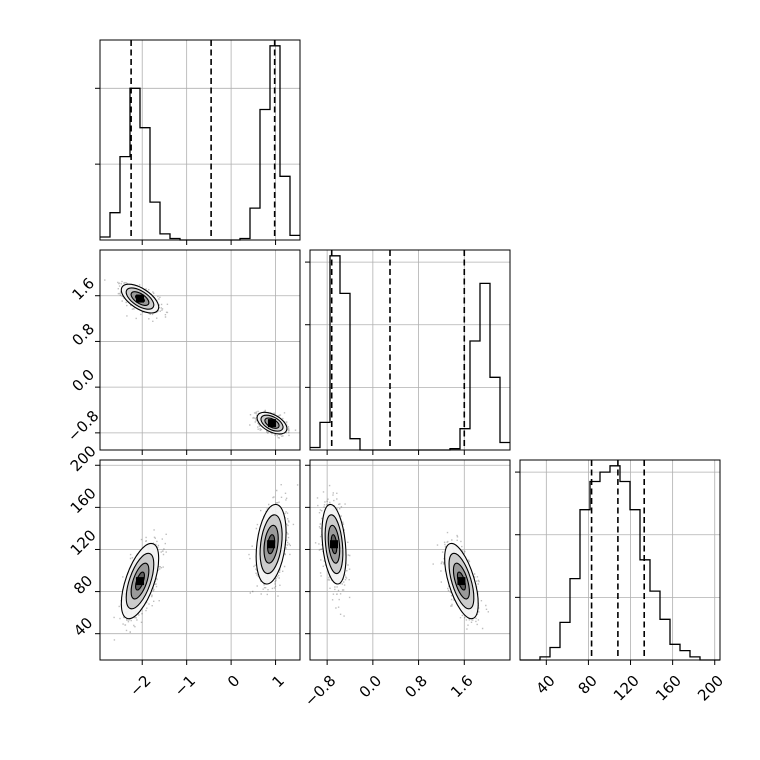 This screenshot has width=760, height=760. Describe the element at coordinates (83, 542) in the screenshot. I see `y-tick-label-2-2: 120` at that location.